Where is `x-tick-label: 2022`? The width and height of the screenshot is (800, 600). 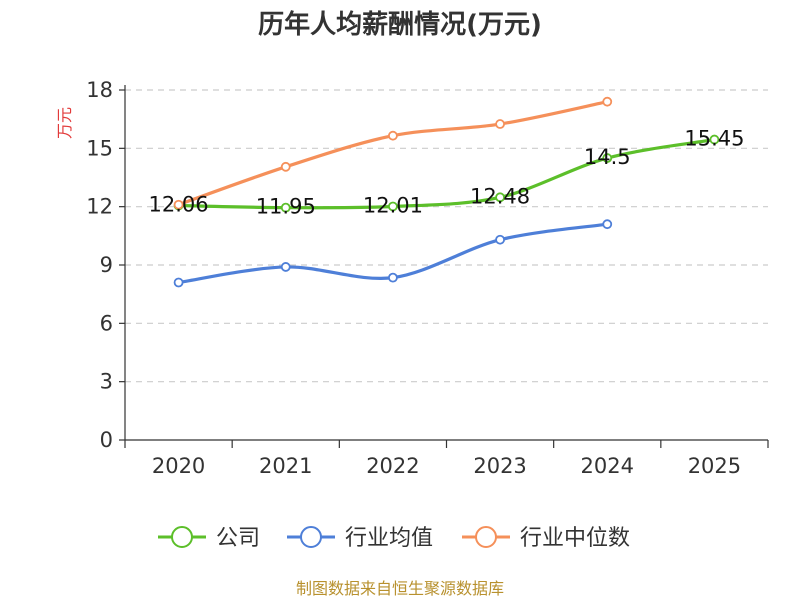
x-tick-label: 2022 is located at coordinates (392, 466).